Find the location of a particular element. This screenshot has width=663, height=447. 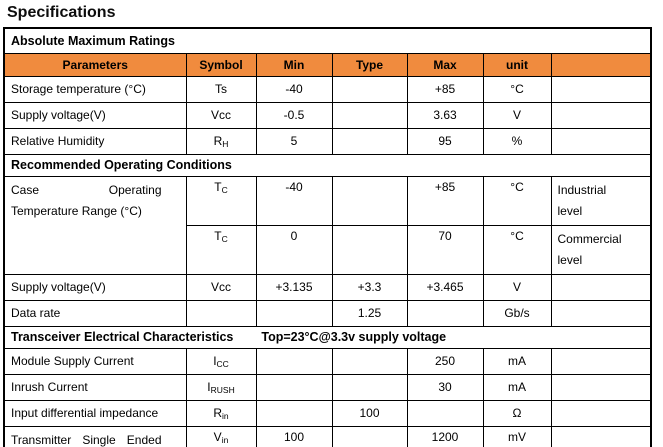

column-header-min: Min is located at coordinates (294, 64).